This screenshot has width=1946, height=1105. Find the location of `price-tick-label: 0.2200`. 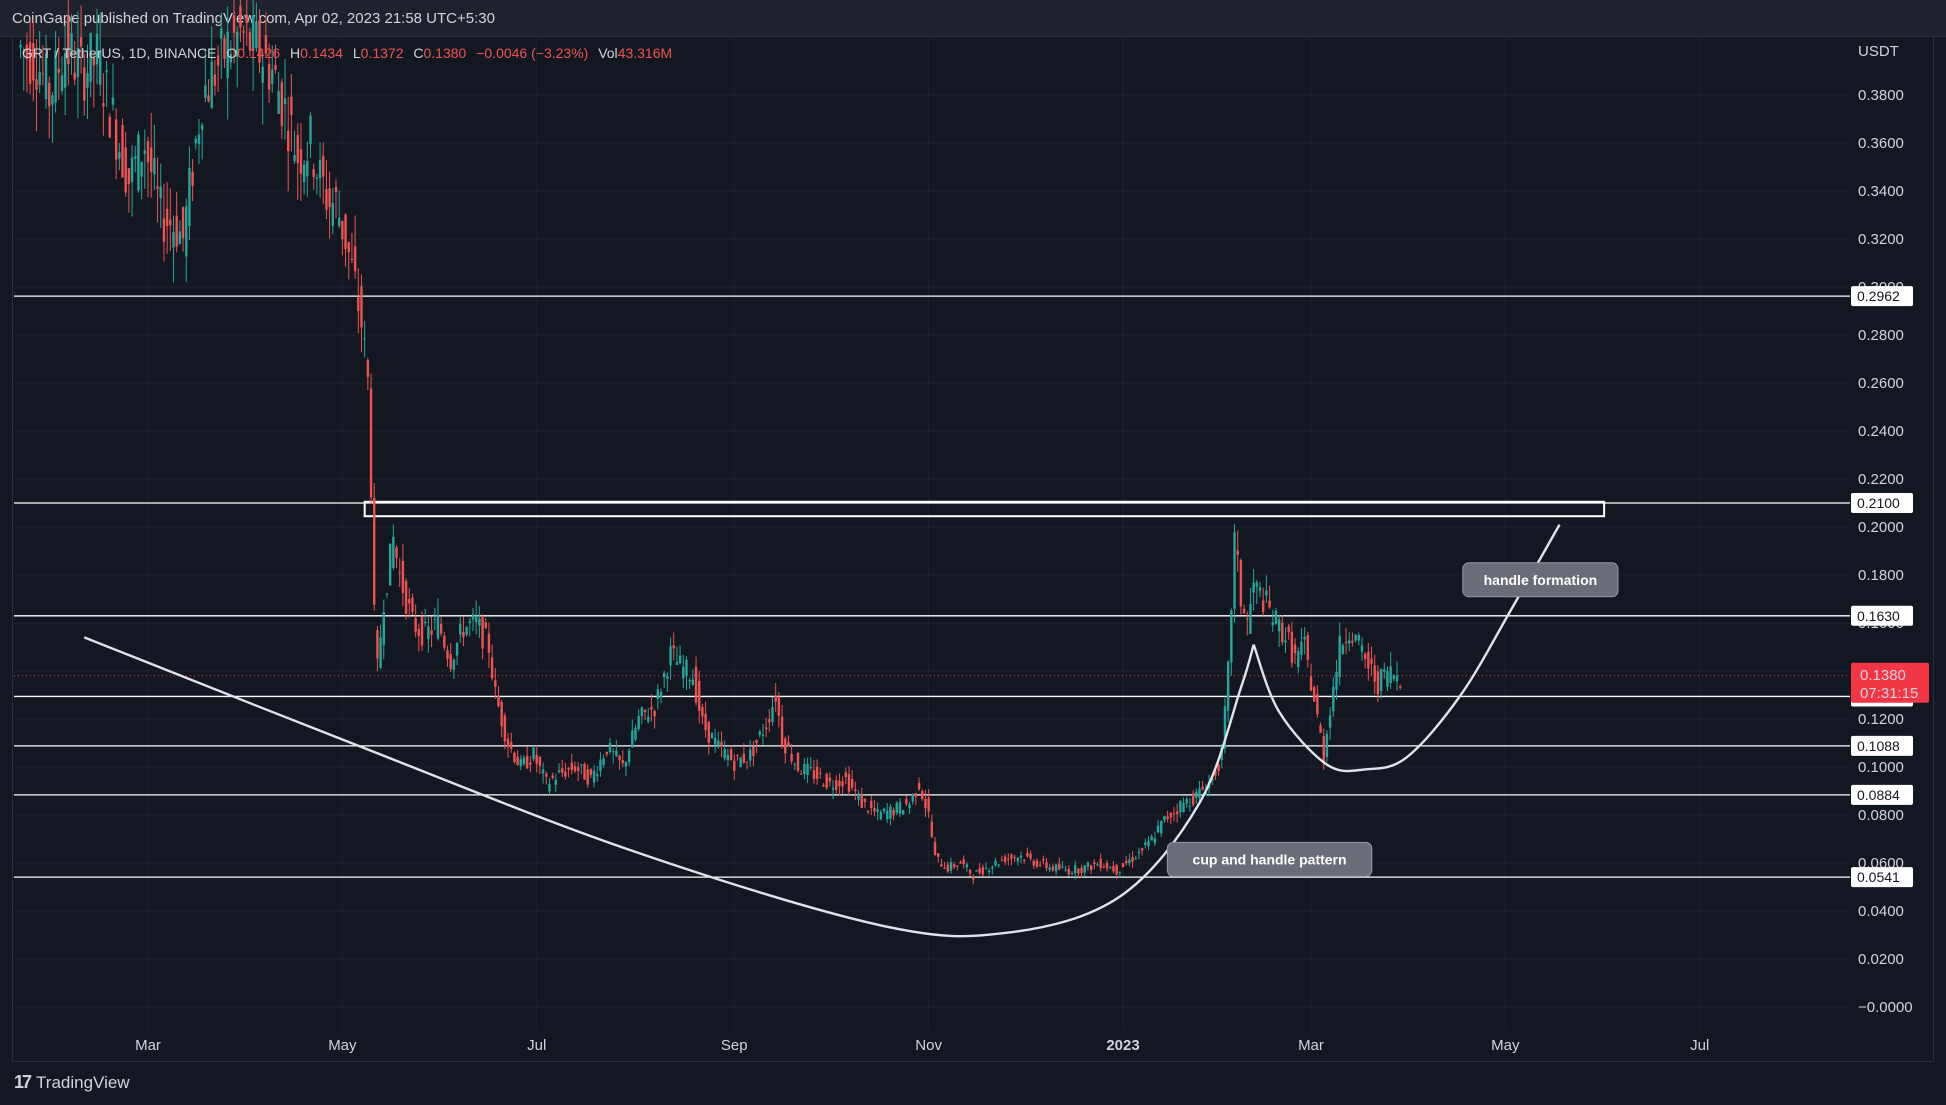

price-tick-label: 0.2200 is located at coordinates (1881, 479).